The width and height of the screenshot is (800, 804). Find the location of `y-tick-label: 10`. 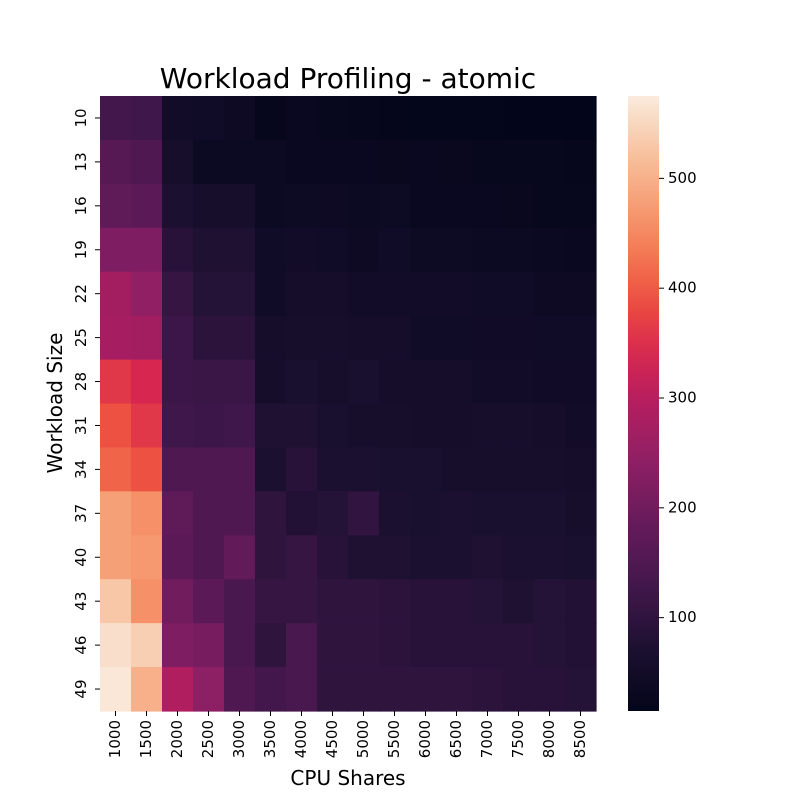

y-tick-label: 10 is located at coordinates (81, 117).